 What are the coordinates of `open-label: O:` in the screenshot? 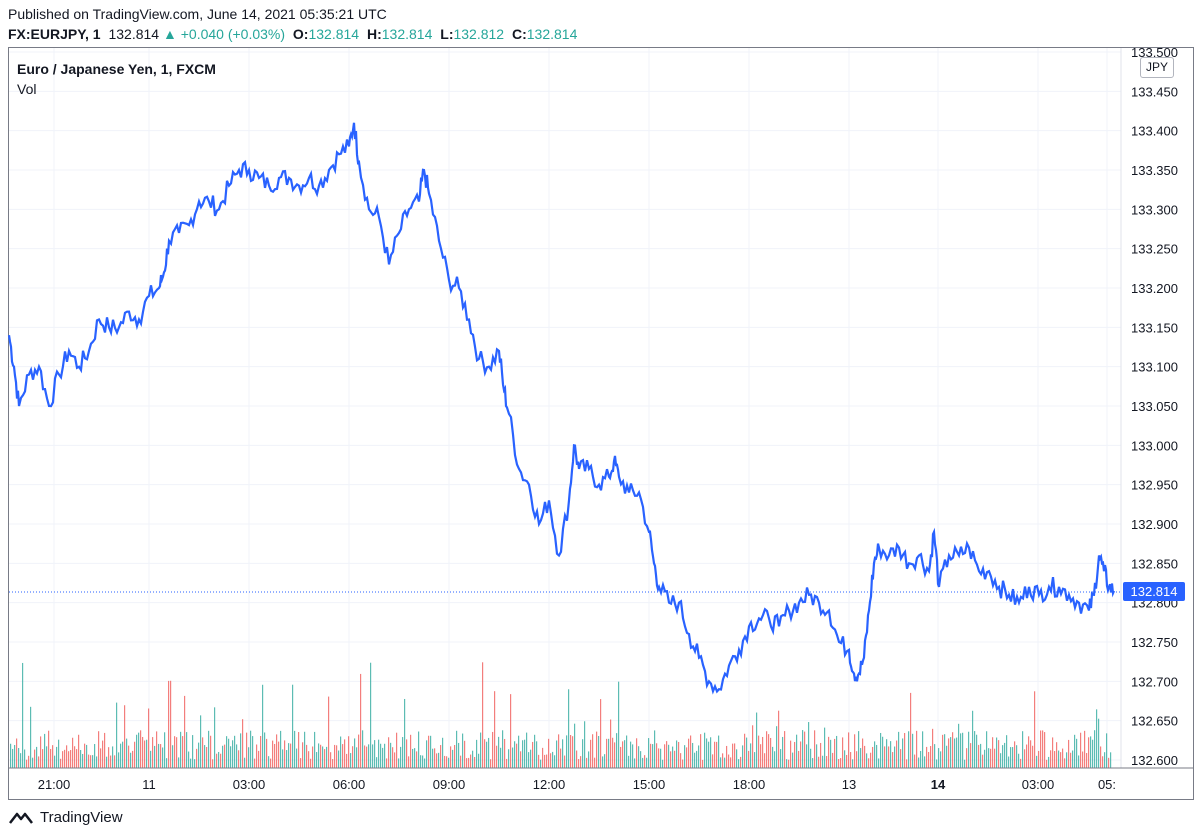 It's located at (300, 34).